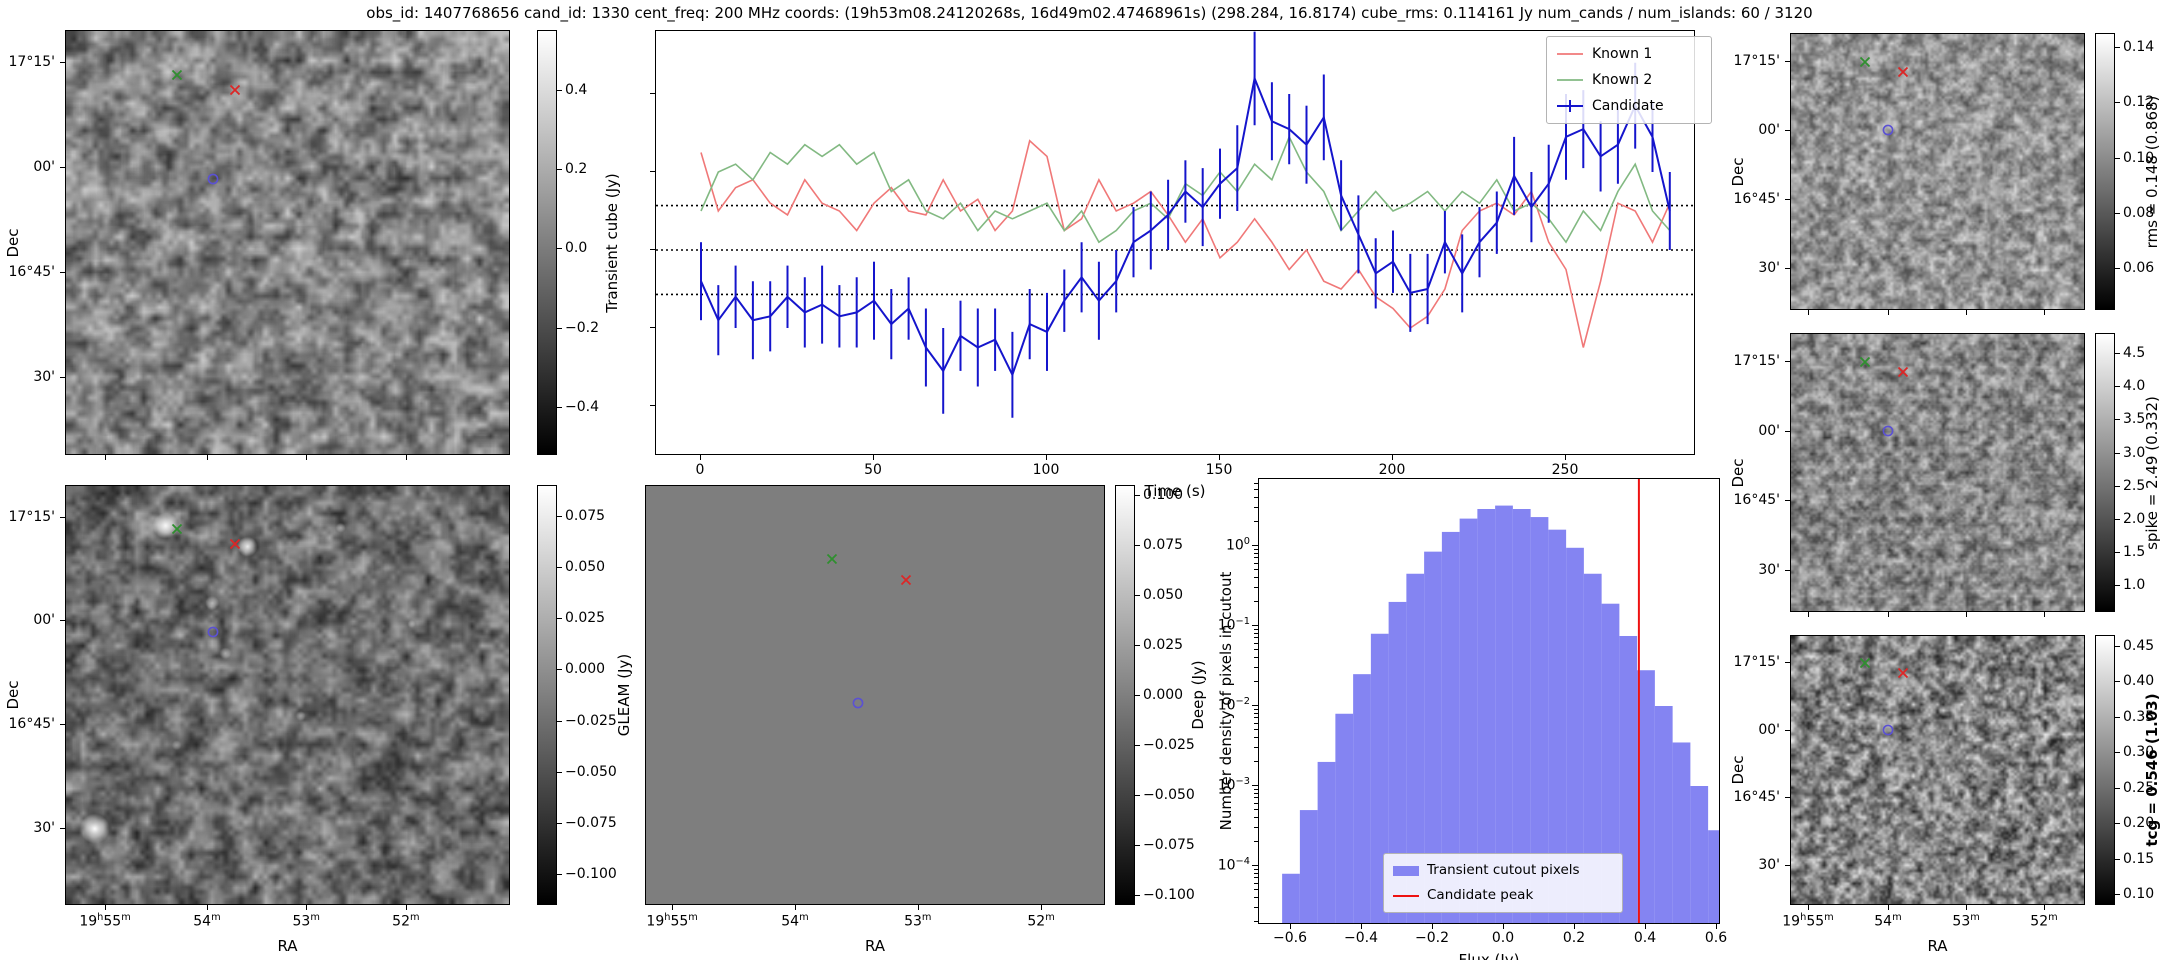  I want to click on colorbar-tick-label: 0.12, so click(2139, 102).